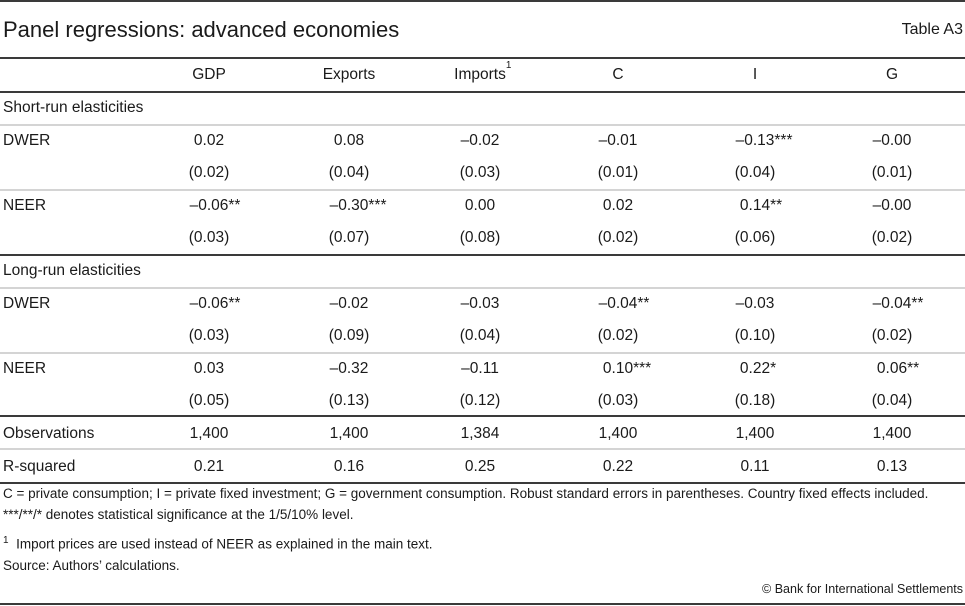 The height and width of the screenshot is (606, 965). Describe the element at coordinates (73, 107) in the screenshot. I see `section-heading: Short-run elasticities` at that location.